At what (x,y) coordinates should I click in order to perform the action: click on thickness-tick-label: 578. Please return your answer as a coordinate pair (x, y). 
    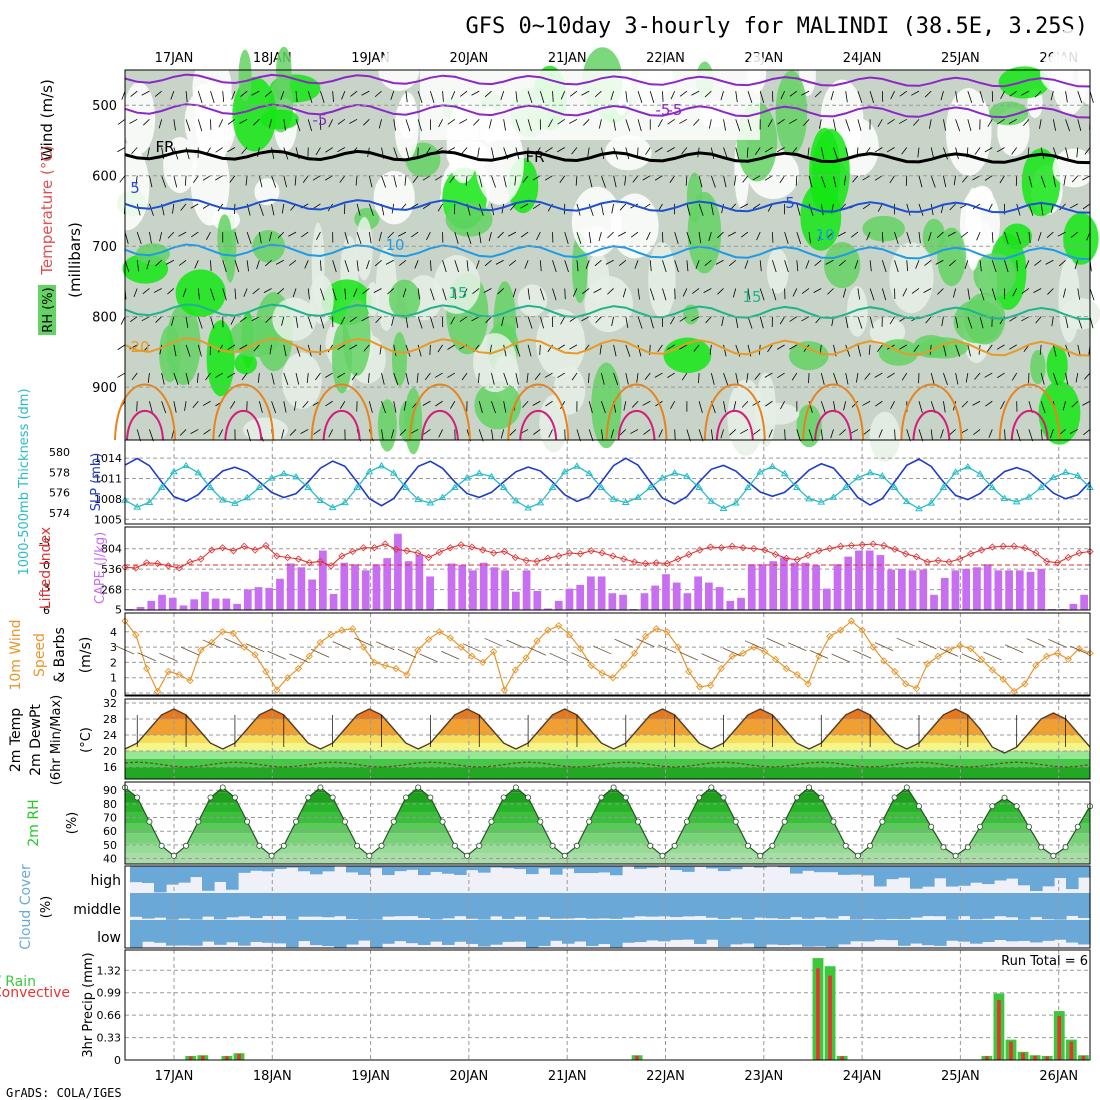
    Looking at the image, I should click on (59, 472).